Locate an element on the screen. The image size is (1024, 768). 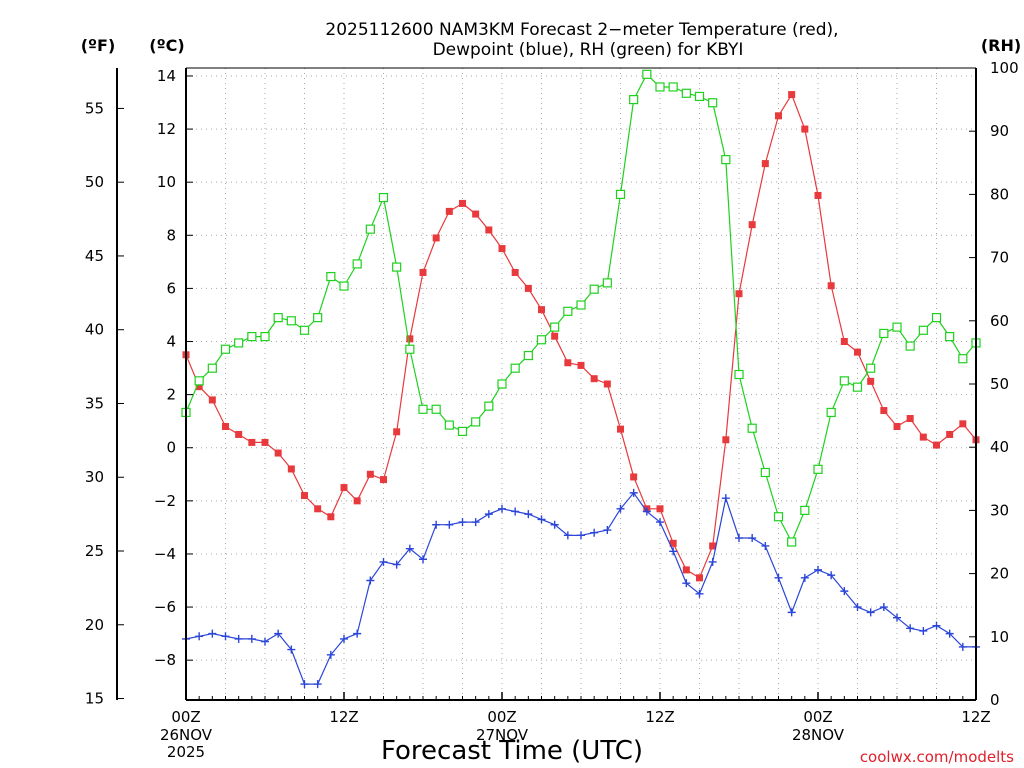
x-tick-date: 28NOV is located at coordinates (818, 735).